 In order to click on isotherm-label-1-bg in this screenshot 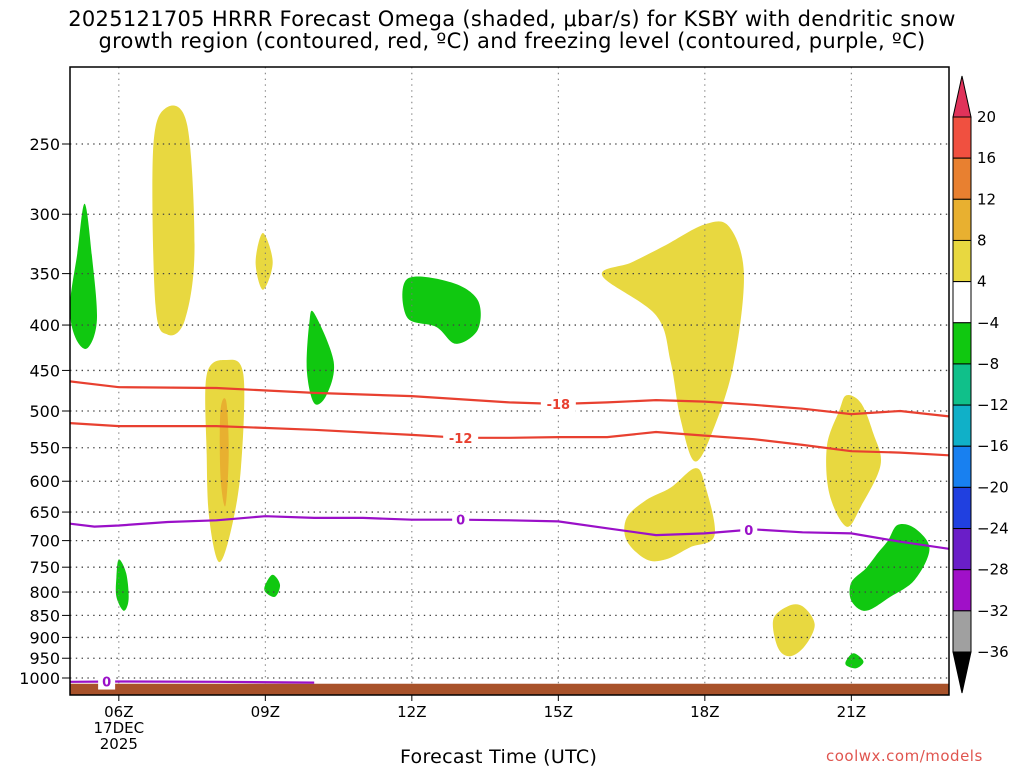, I will do `click(558, 404)`.